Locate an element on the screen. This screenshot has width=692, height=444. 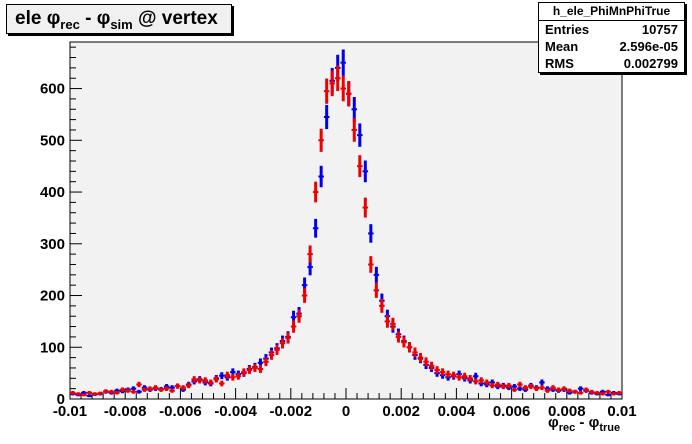
y-tick-label: 200 is located at coordinates (52, 296).